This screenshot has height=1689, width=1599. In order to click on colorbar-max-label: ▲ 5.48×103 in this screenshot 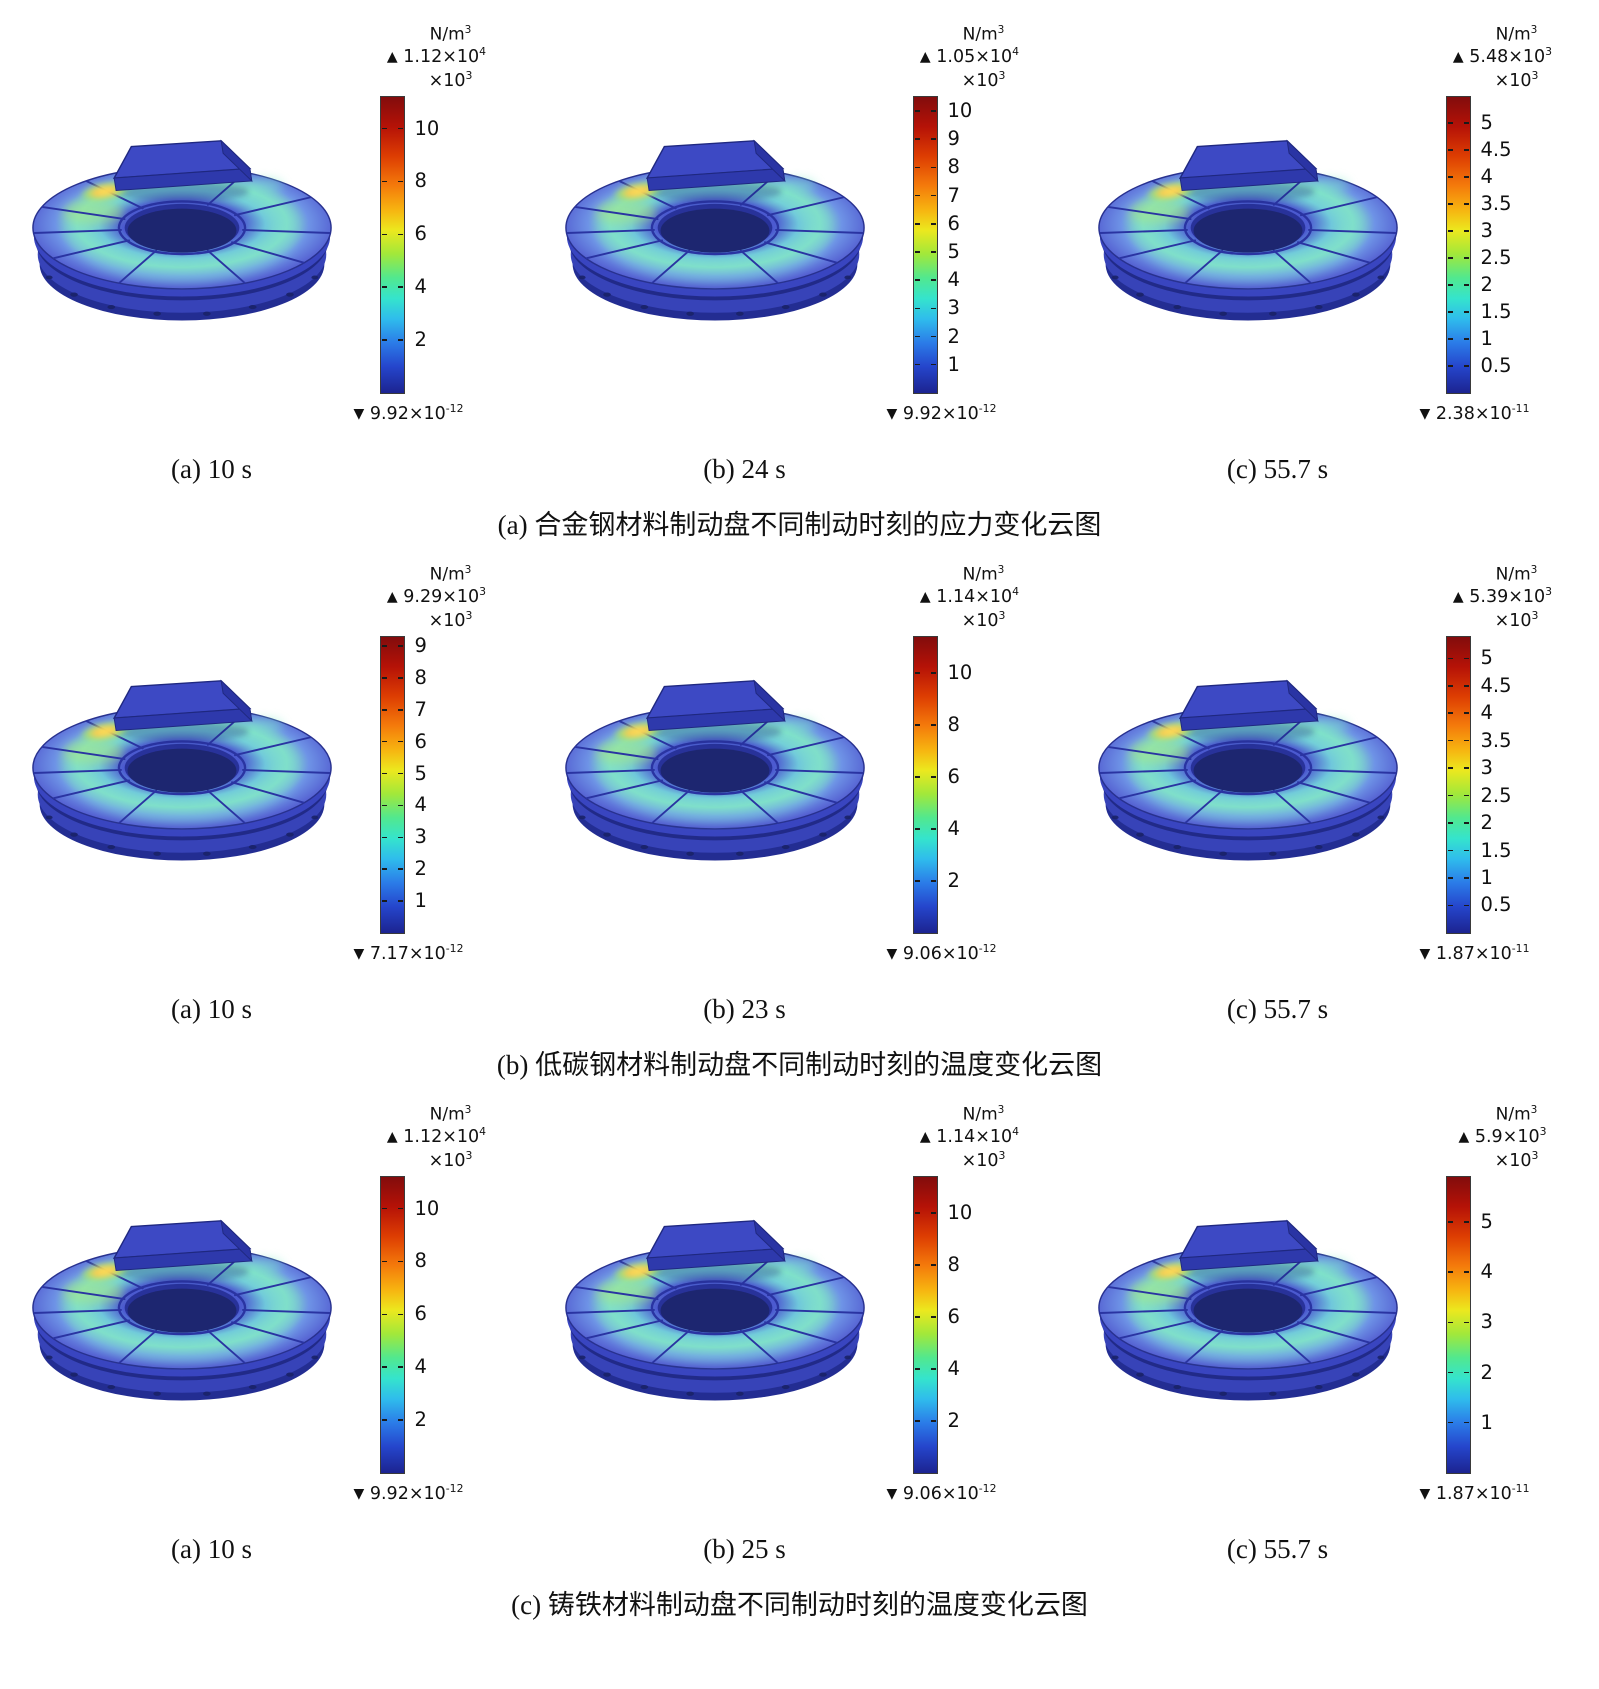, I will do `click(1500, 57)`.